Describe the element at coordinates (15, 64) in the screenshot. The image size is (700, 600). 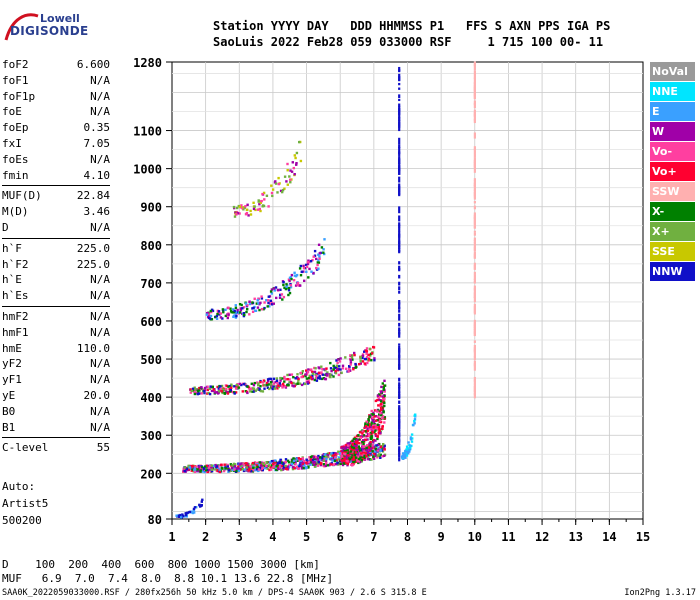
I see `param-name: foF2` at that location.